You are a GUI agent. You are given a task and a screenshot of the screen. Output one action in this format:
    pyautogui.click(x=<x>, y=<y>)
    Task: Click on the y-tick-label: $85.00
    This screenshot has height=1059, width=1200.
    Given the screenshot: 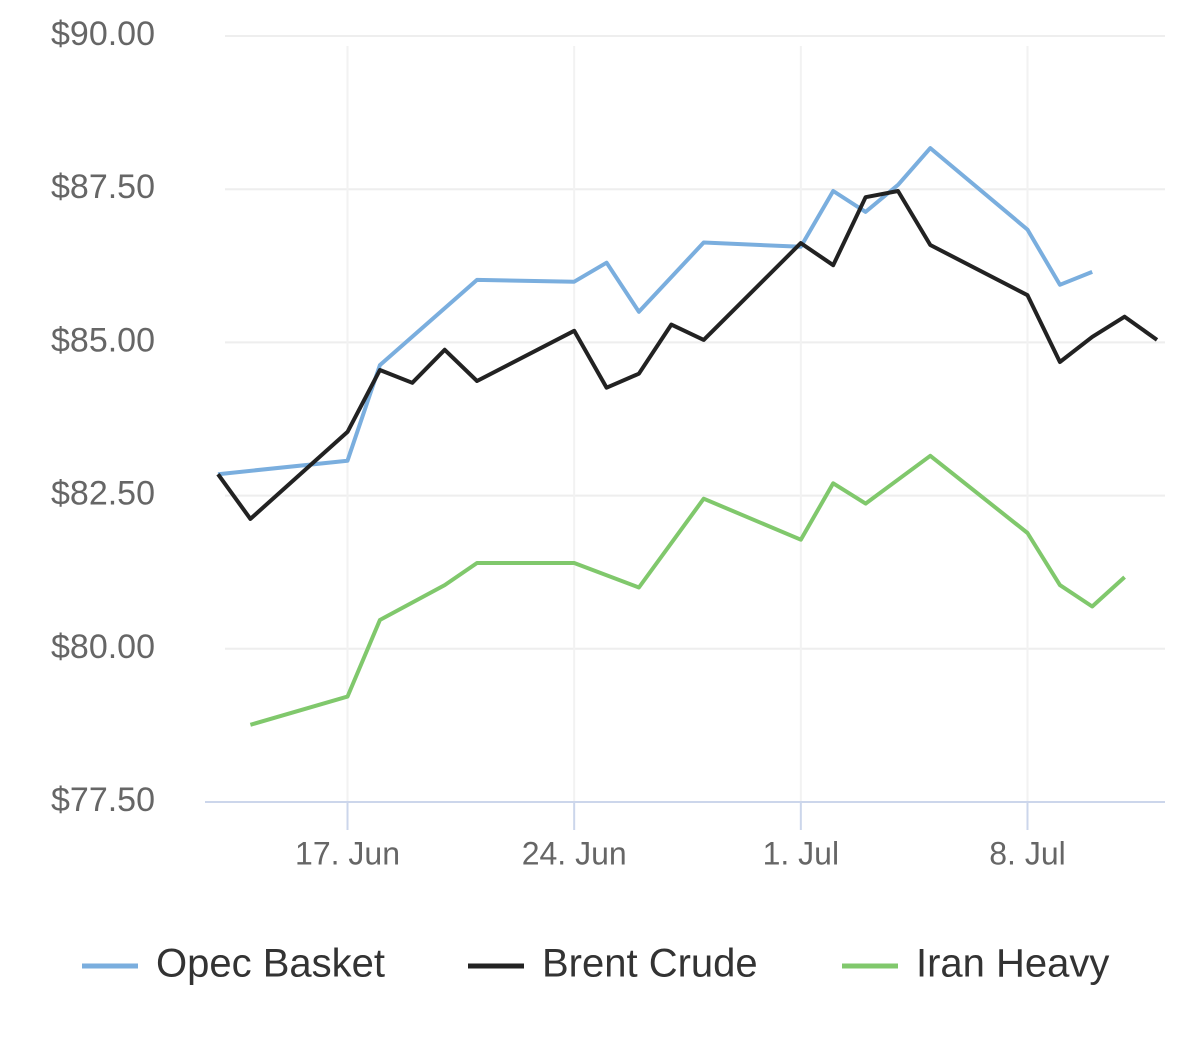 What is the action you would take?
    pyautogui.click(x=103, y=340)
    